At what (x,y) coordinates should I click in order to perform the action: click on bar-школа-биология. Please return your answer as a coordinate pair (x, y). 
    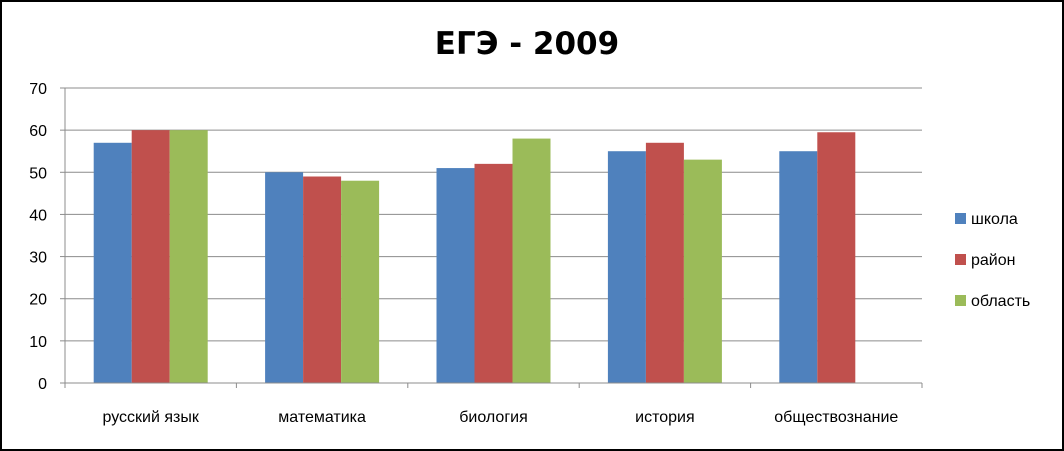
    Looking at the image, I should click on (455, 275).